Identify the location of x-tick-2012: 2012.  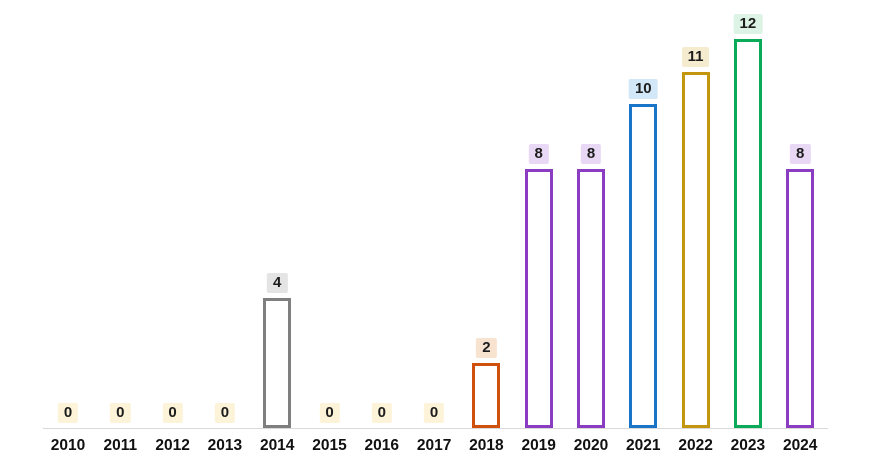
(172, 445).